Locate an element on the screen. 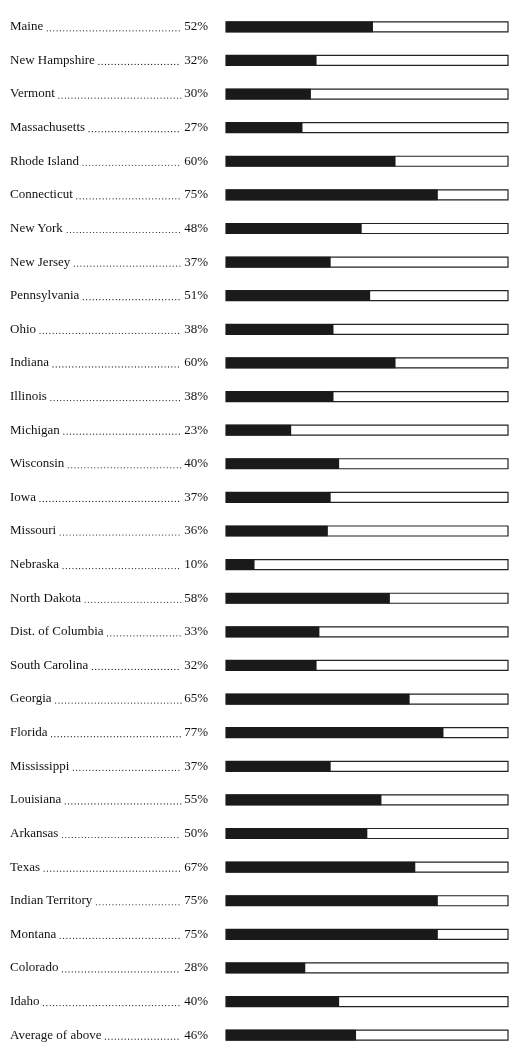 This screenshot has width=520, height=1062. y-tick-label: Florida is located at coordinates (29, 732).